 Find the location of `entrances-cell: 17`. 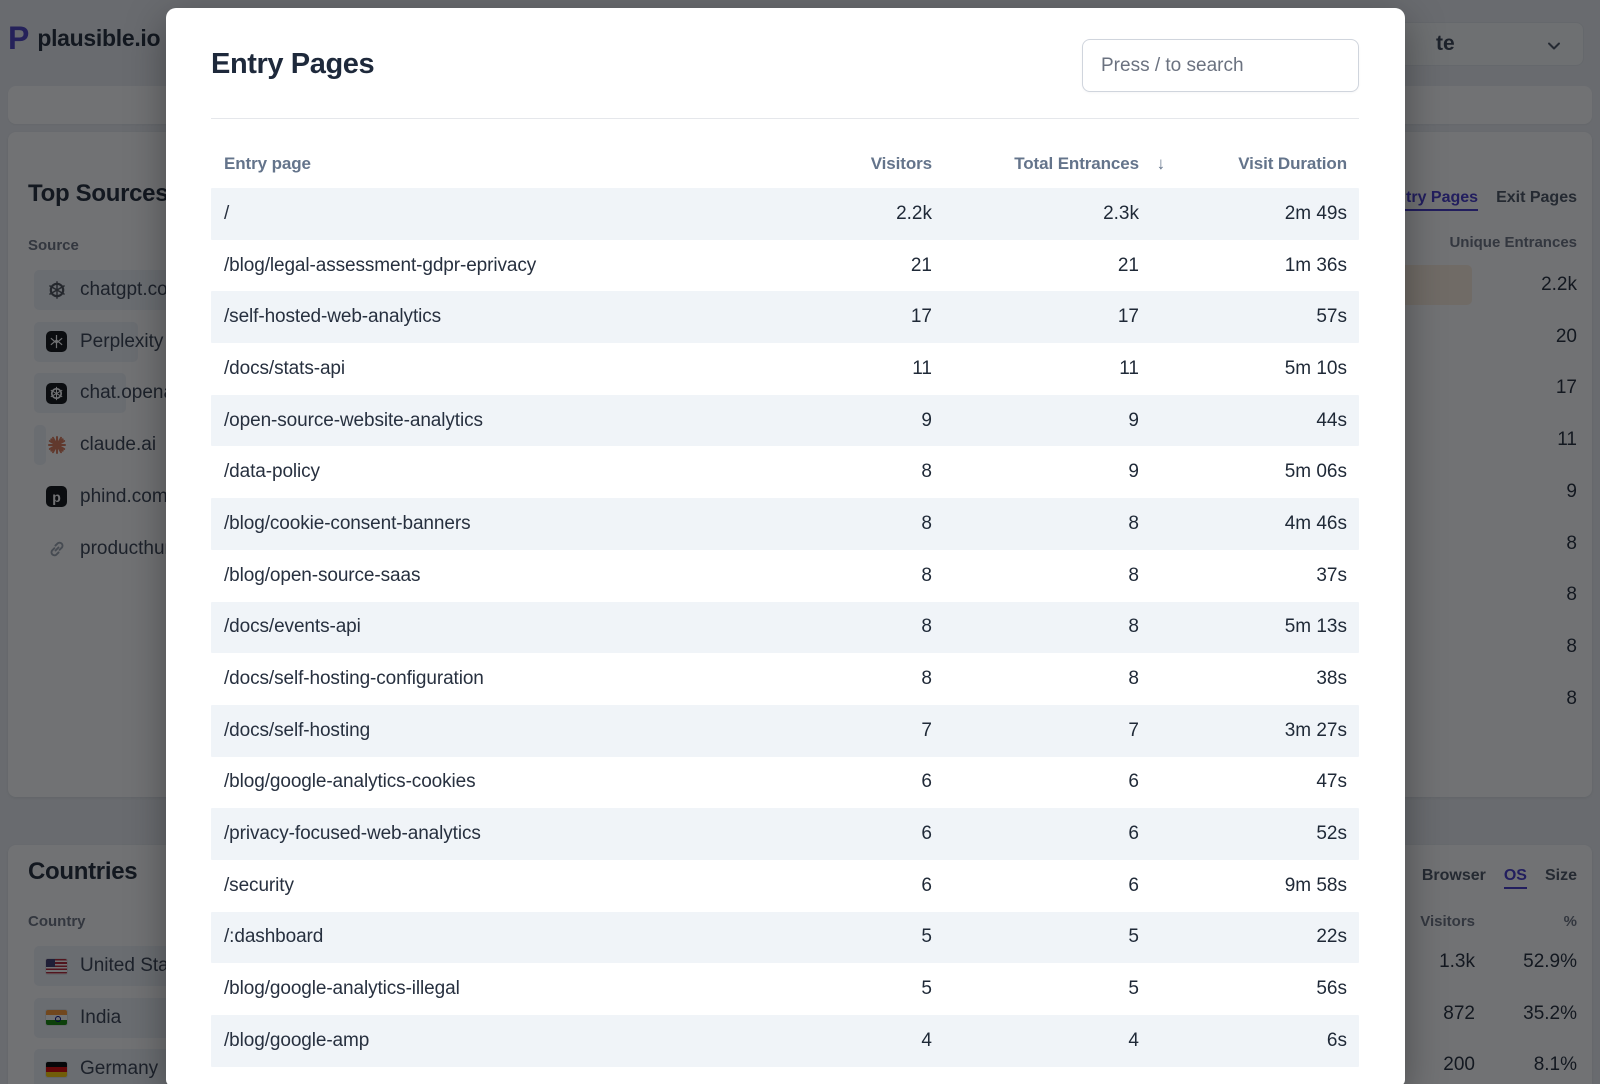

entrances-cell: 17 is located at coordinates (1128, 317).